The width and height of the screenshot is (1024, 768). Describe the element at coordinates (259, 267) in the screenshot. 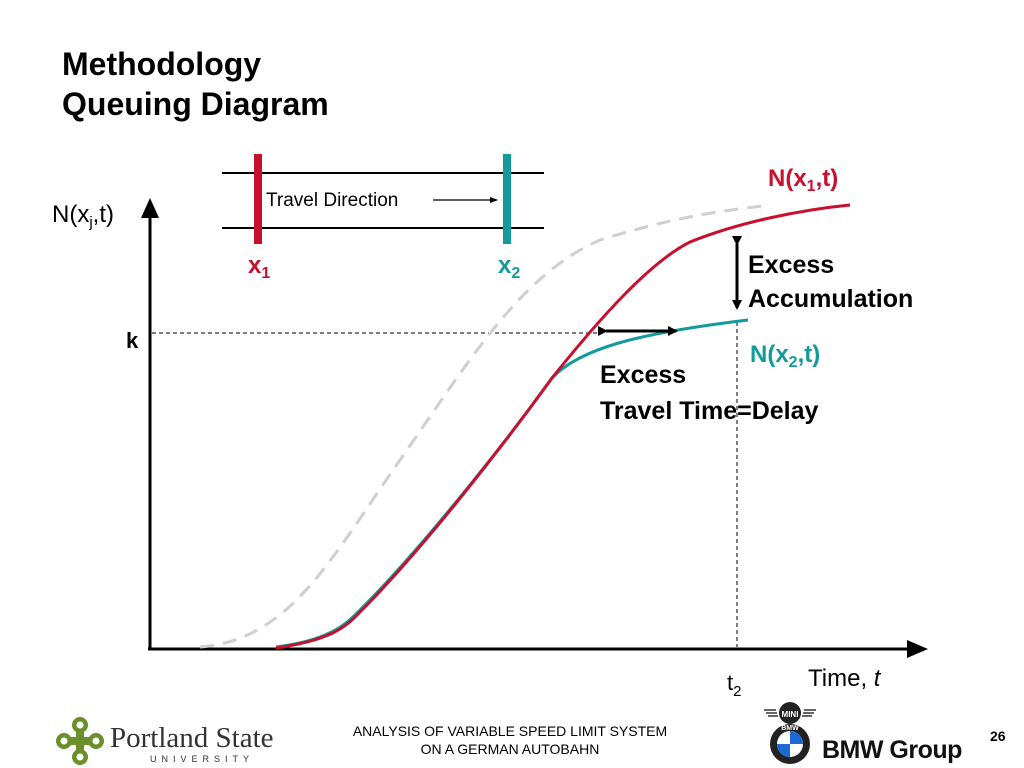

I see `x1-label: x1` at that location.